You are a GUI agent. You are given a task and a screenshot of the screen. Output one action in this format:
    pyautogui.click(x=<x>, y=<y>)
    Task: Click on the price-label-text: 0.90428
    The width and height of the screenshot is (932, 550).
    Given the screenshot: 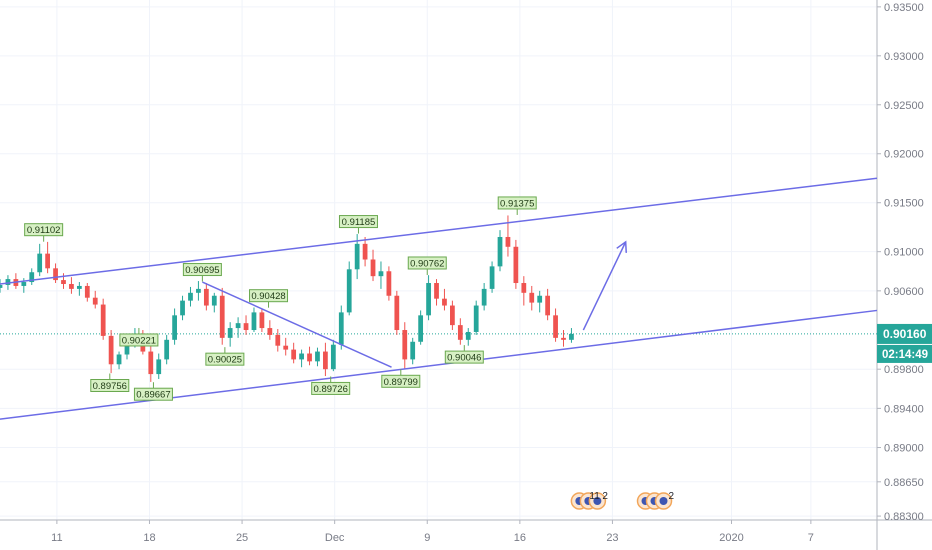 What is the action you would take?
    pyautogui.click(x=268, y=296)
    